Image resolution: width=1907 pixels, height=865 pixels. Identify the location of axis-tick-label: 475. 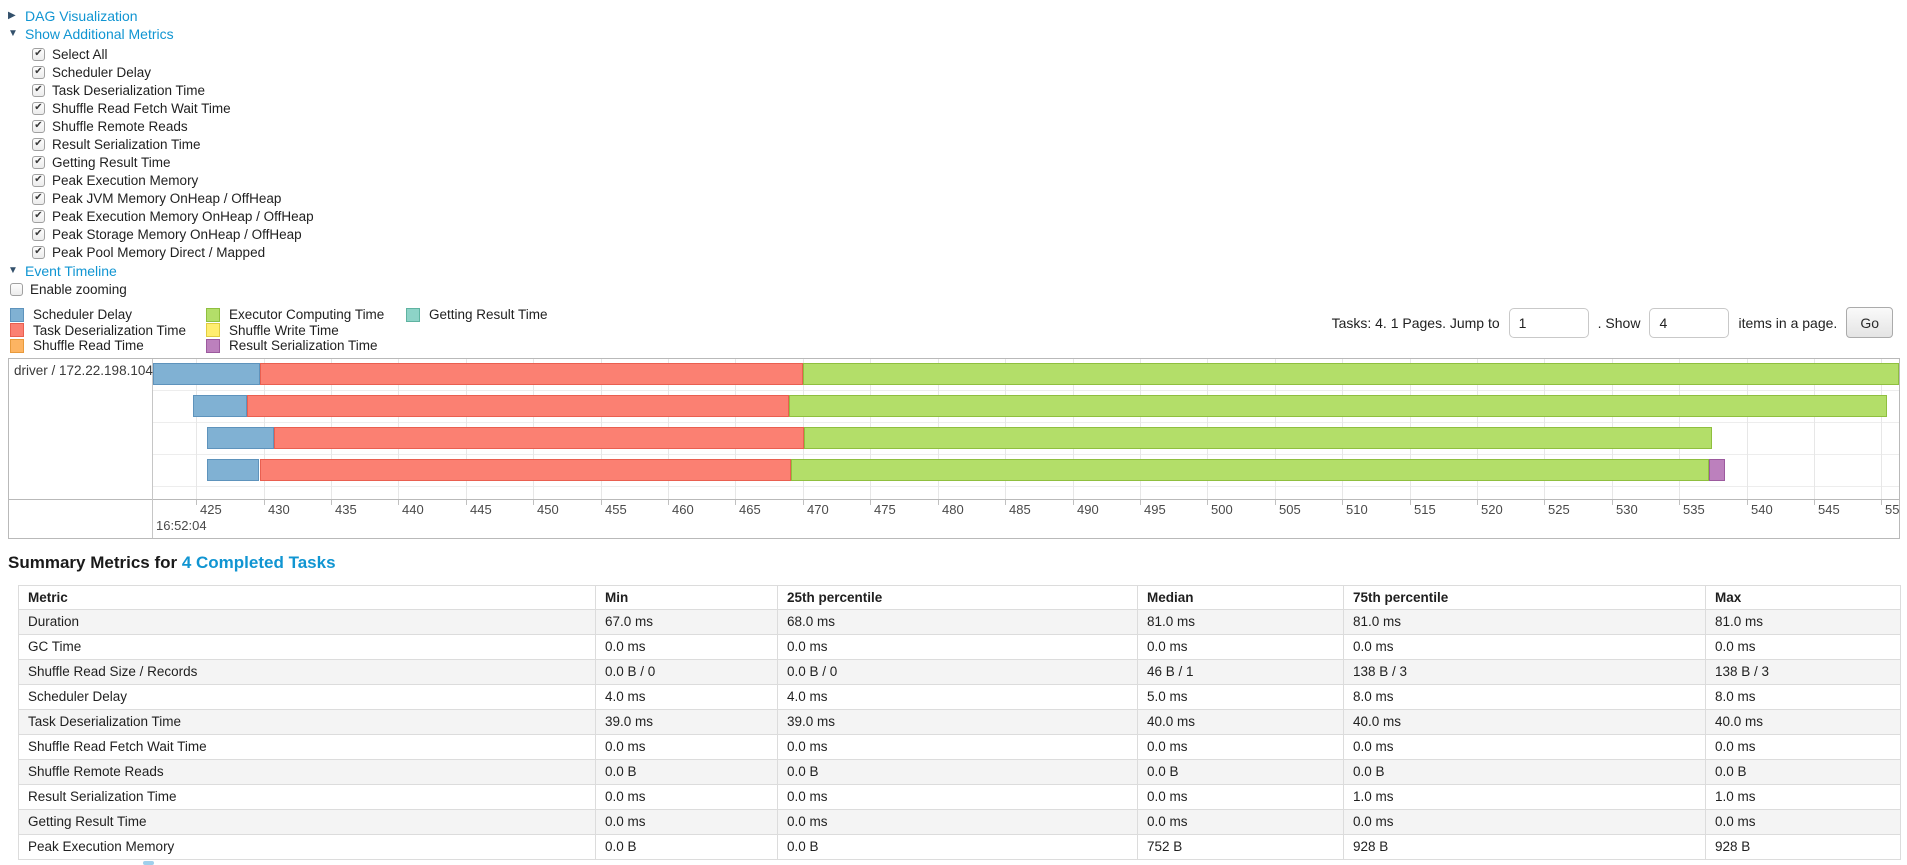
(885, 509).